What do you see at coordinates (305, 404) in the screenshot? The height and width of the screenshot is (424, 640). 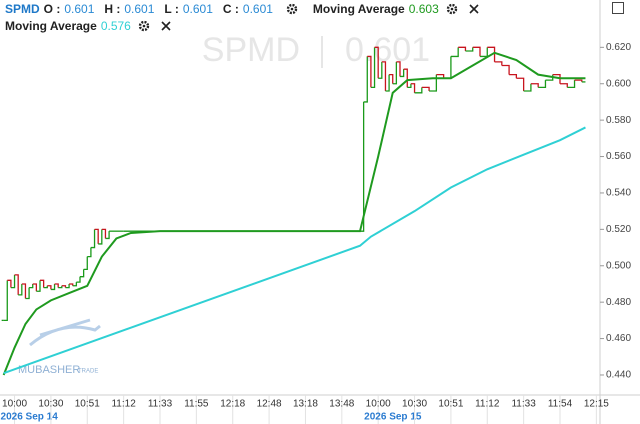 I see `x-tick-label: 13:18` at bounding box center [305, 404].